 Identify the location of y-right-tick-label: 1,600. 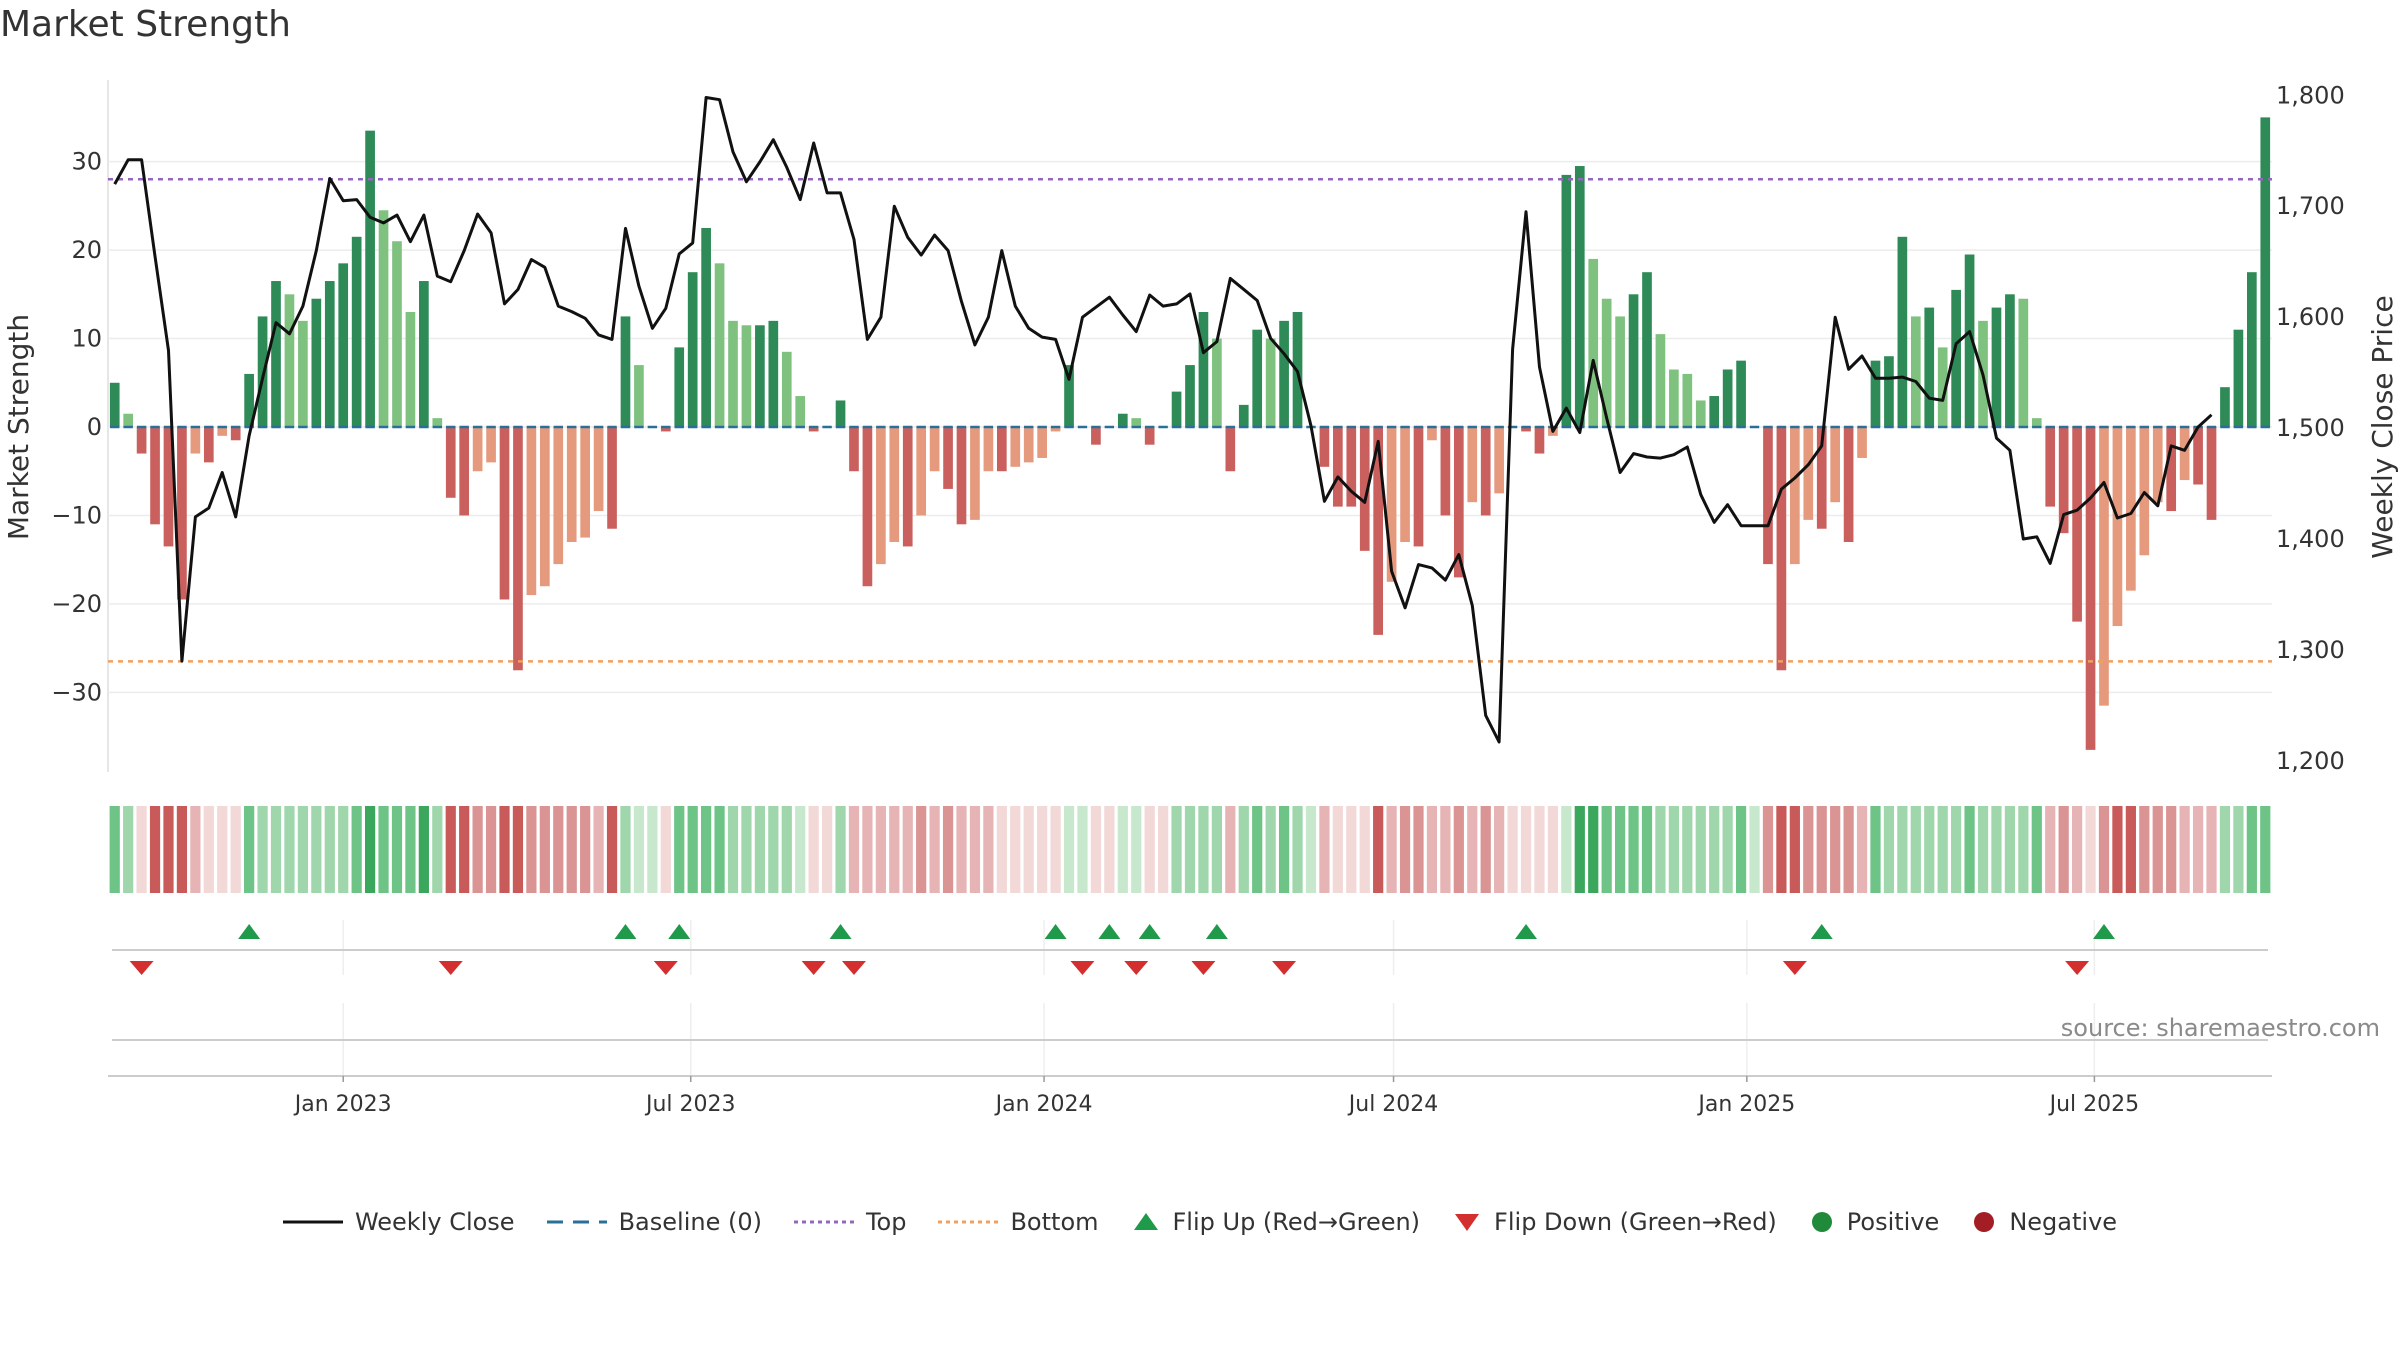
(2310, 317).